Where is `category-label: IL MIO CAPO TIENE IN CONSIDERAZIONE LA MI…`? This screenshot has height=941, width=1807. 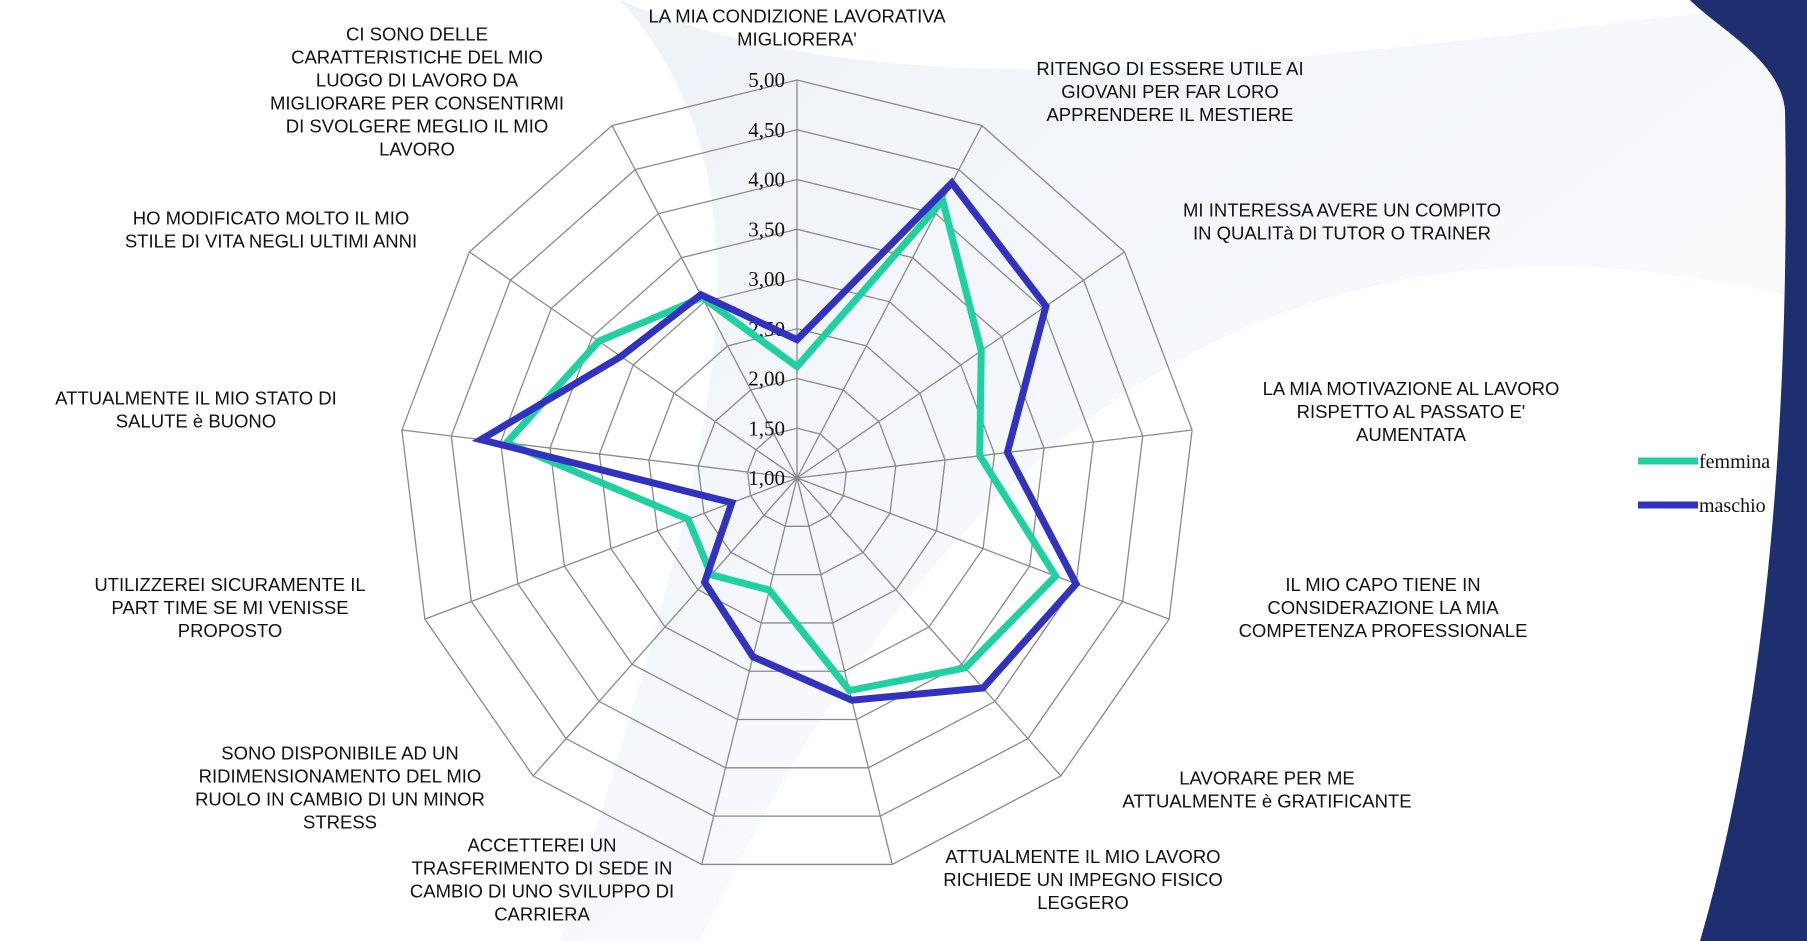
category-label: IL MIO CAPO TIENE IN CONSIDERAZIONE LA MI… is located at coordinates (1383, 607).